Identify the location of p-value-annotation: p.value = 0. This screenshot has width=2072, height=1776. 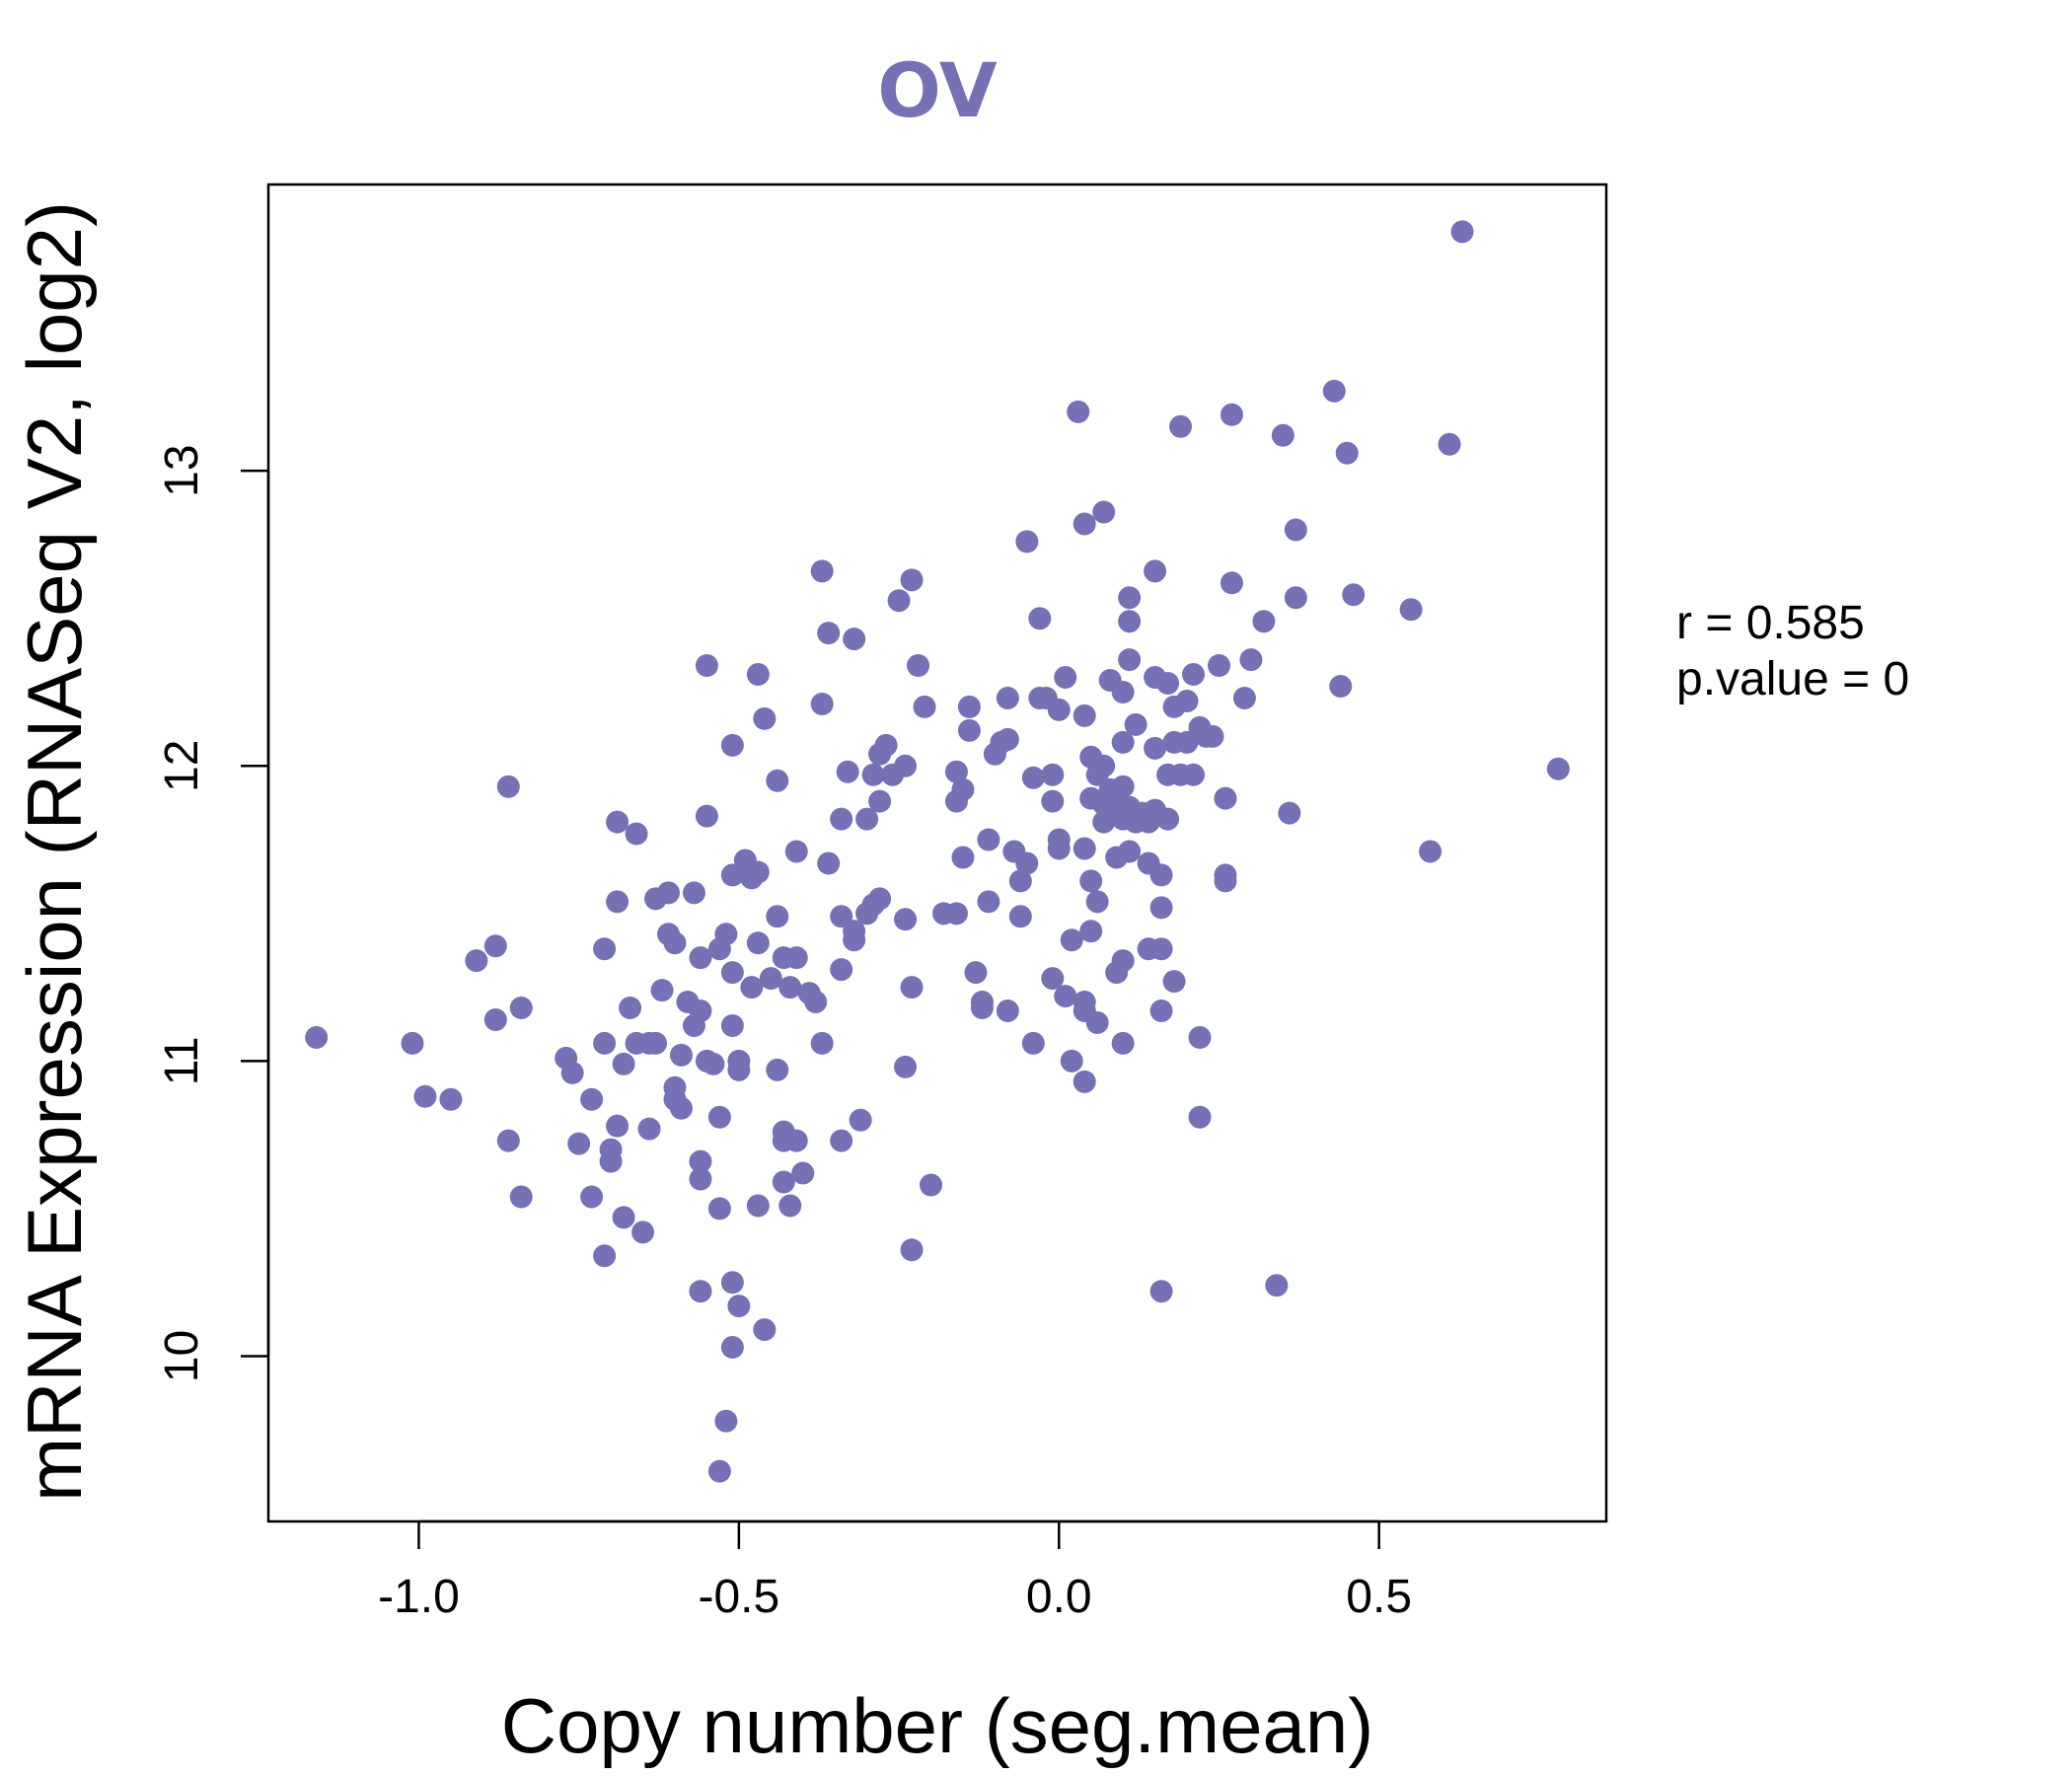
(1793, 679).